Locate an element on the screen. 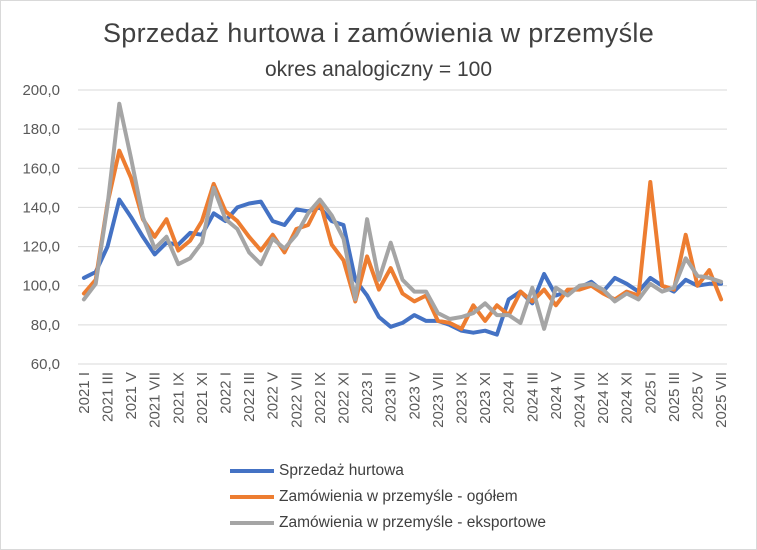 This screenshot has height=550, width=757. legend-item-zamowienia-ogolem: Zamówienia w przemyśle - ogółem is located at coordinates (388, 497).